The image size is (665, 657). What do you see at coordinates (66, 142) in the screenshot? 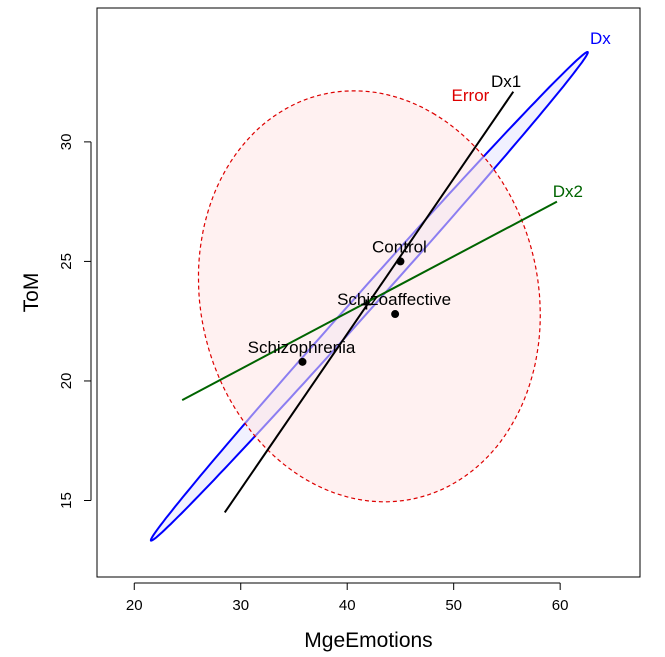
I see `y-tick-label: 30` at bounding box center [66, 142].